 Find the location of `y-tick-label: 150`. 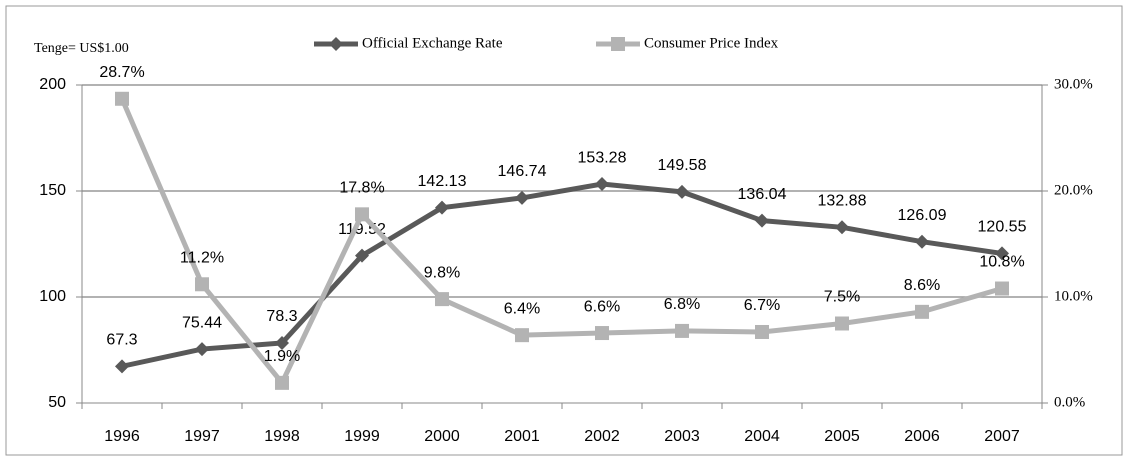

y-tick-label: 150 is located at coordinates (52, 190).